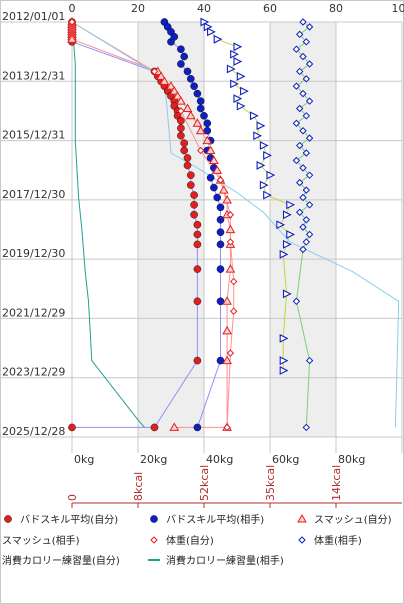 The image size is (404, 604). Describe the element at coordinates (61, 560) in the screenshot. I see `legend-label-2-0: 消費カロリー練習量(自分)` at that location.